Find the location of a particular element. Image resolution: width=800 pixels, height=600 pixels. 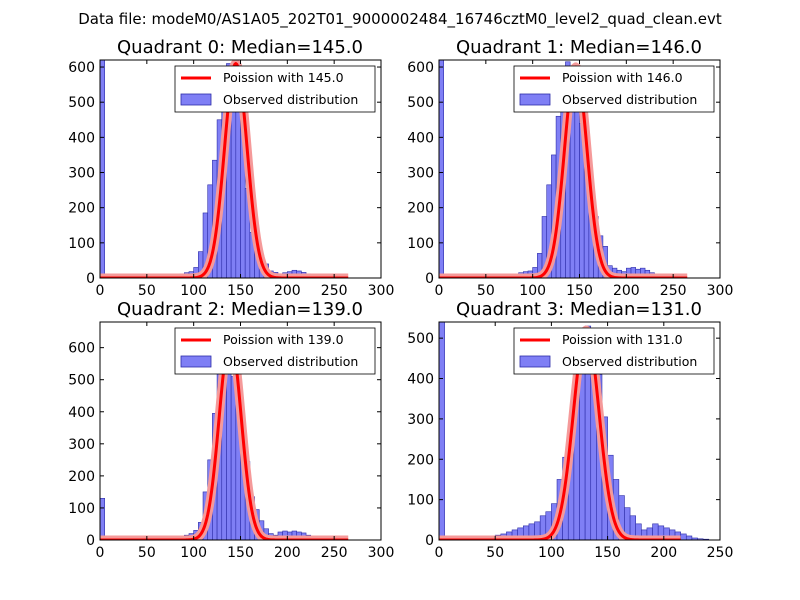

plot-frame is located at coordinates (579, 431).